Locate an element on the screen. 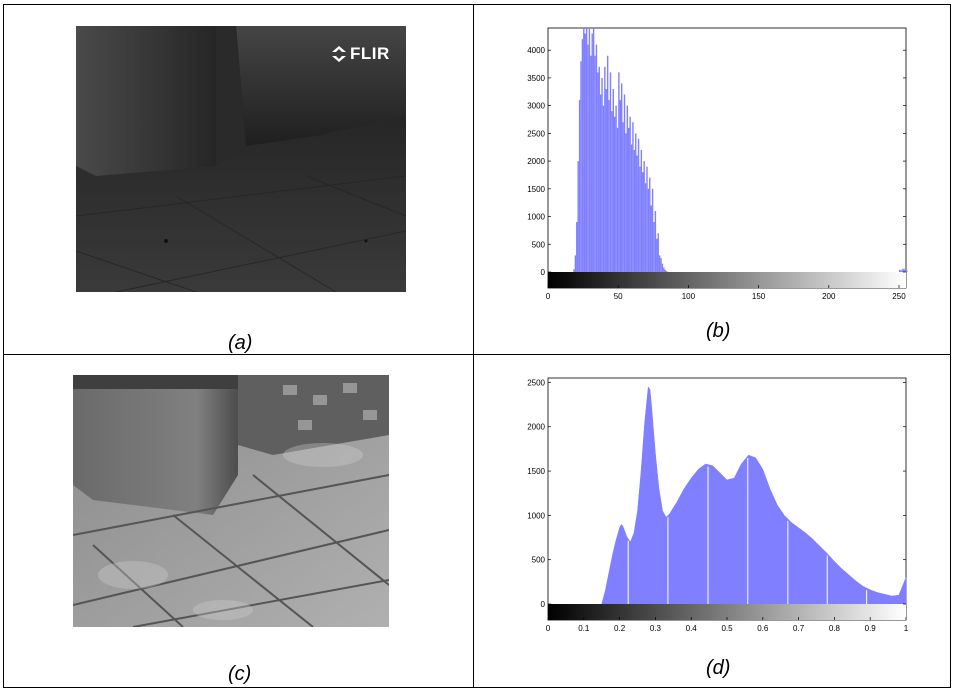 The height and width of the screenshot is (688, 954). grid-line-middle is located at coordinates (473, 346).